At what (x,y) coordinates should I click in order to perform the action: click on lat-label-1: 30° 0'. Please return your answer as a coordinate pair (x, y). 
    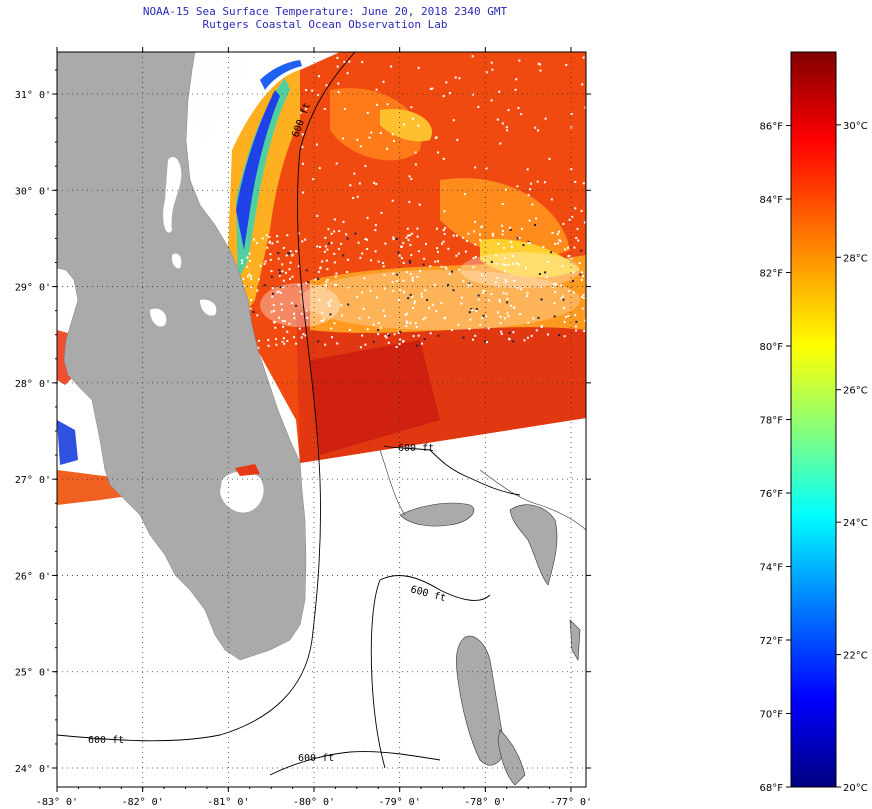
    Looking at the image, I should click on (33, 191).